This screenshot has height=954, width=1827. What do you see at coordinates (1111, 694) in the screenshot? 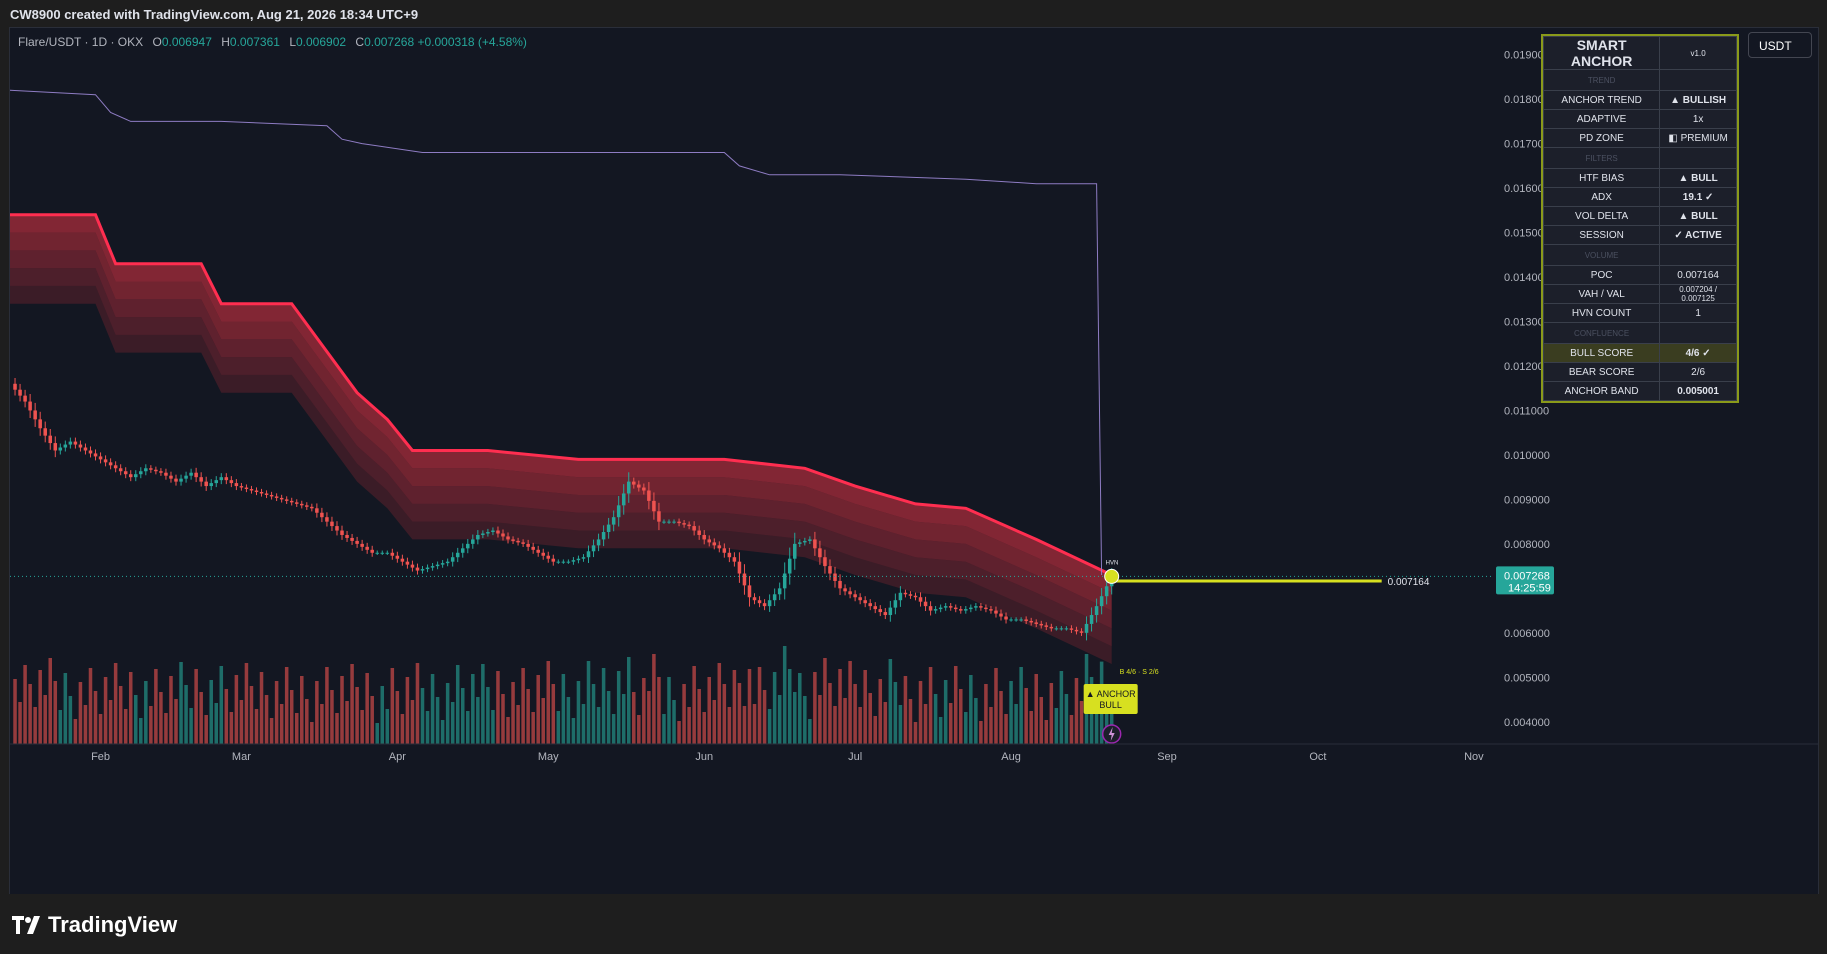
I see `anchor-bull-tag-line1: ▲ ANCHOR` at bounding box center [1111, 694].